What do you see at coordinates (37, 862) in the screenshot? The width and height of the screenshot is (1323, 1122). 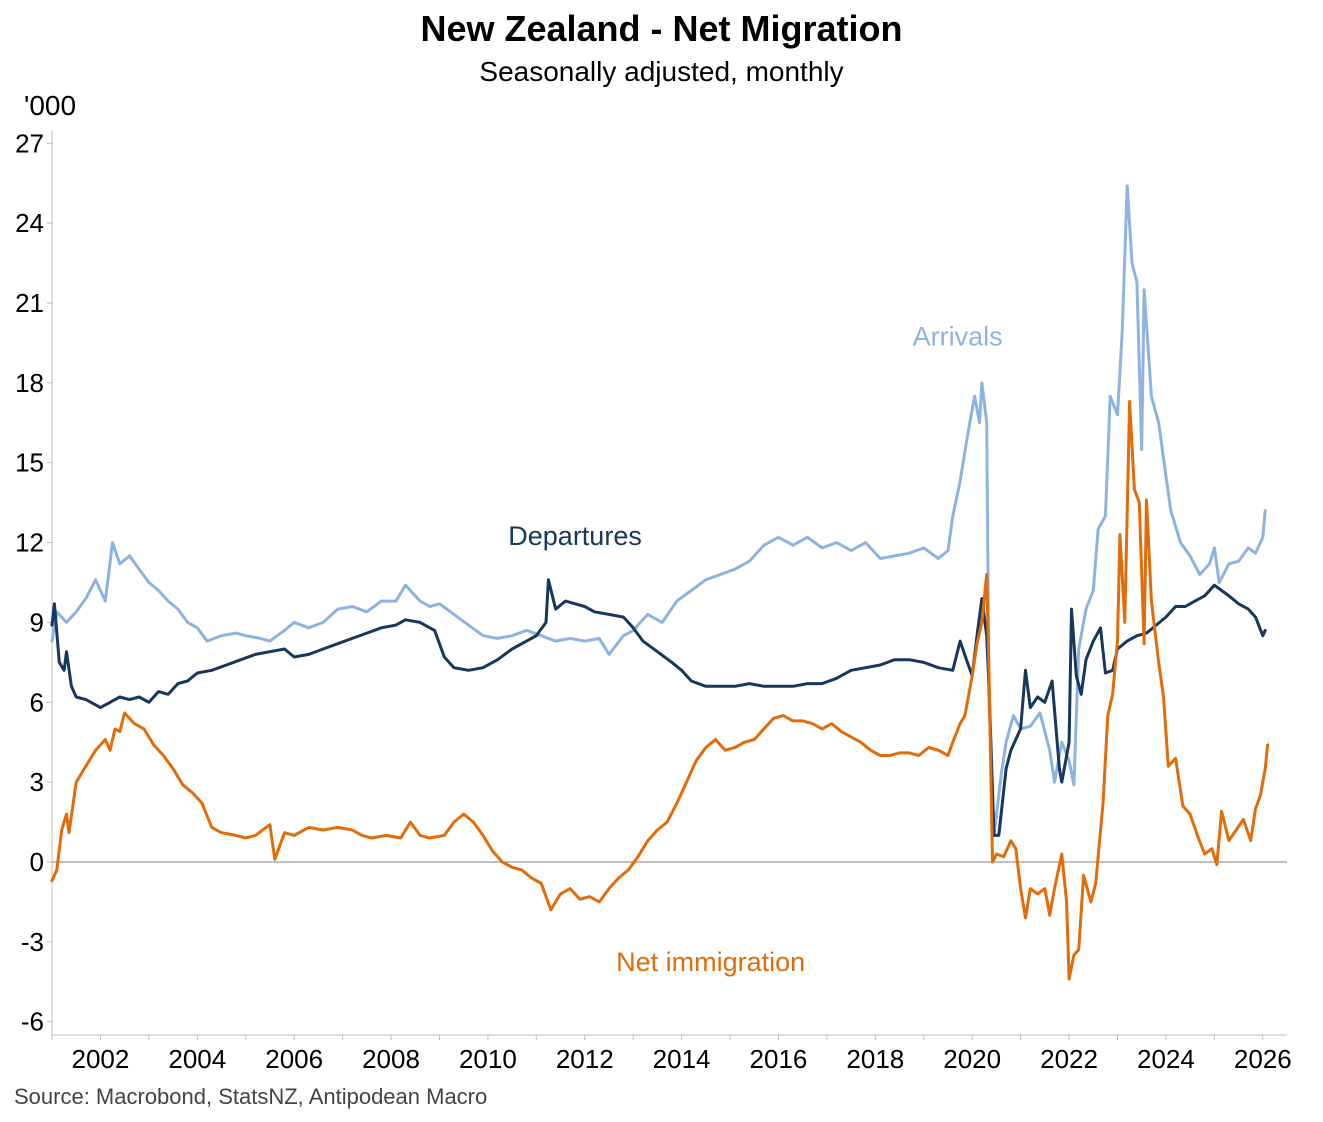 I see `y-tick-label: 0` at bounding box center [37, 862].